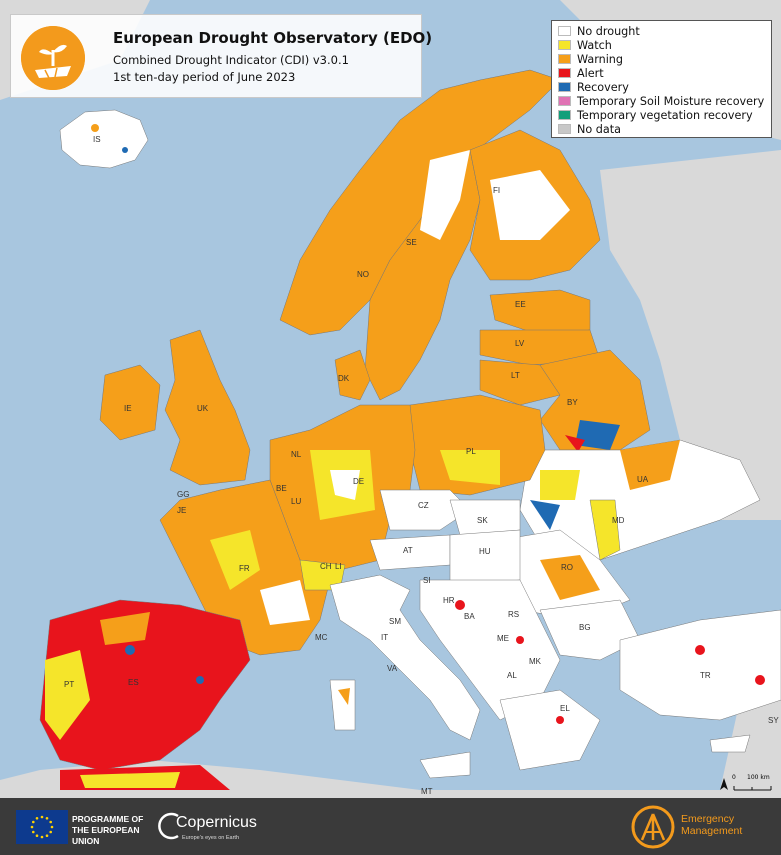 This screenshot has height=855, width=781. What do you see at coordinates (326, 566) in the screenshot?
I see `country-label: CH` at bounding box center [326, 566].